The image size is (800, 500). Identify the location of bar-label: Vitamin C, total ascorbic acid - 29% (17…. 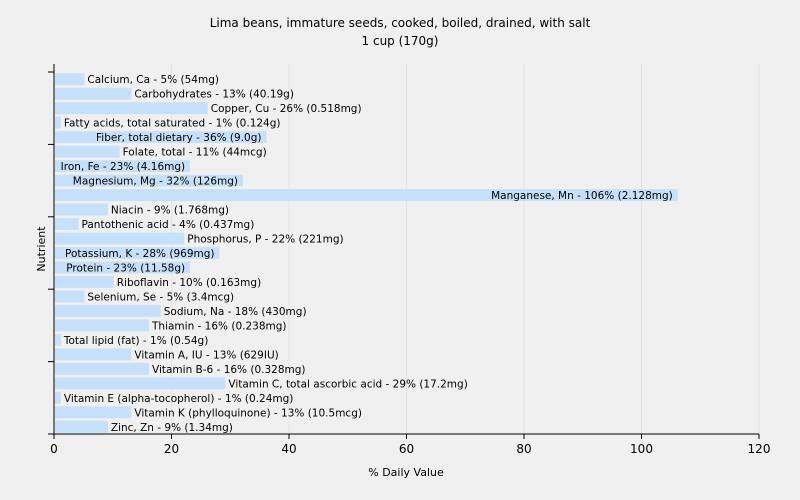
(347, 384).